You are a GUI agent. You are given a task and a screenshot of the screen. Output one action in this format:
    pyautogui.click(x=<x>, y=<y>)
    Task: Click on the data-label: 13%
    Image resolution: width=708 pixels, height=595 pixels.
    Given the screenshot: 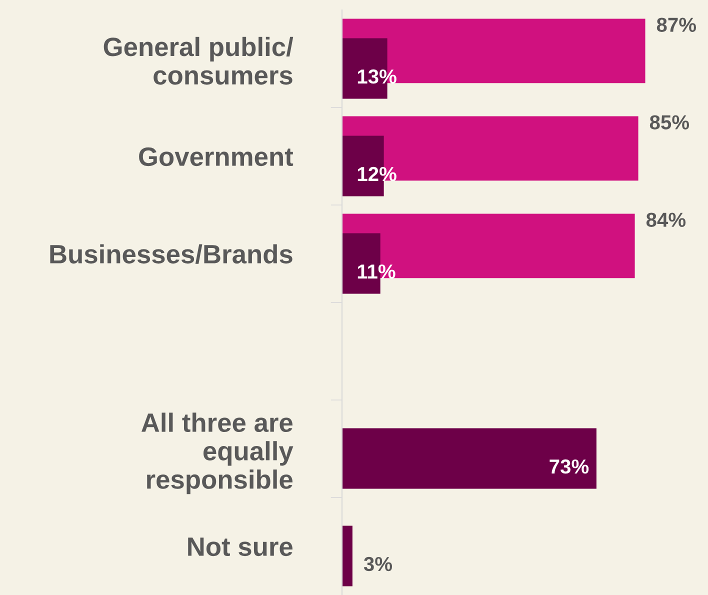 What is the action you would take?
    pyautogui.click(x=377, y=76)
    